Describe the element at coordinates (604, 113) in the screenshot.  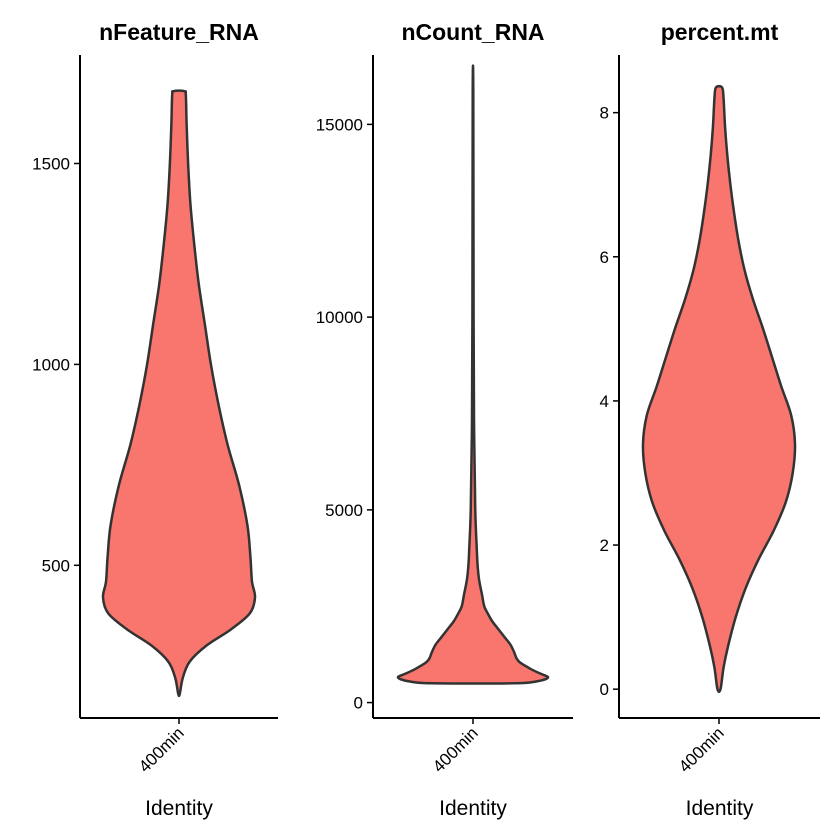
I see `y-tick-label: 8` at that location.